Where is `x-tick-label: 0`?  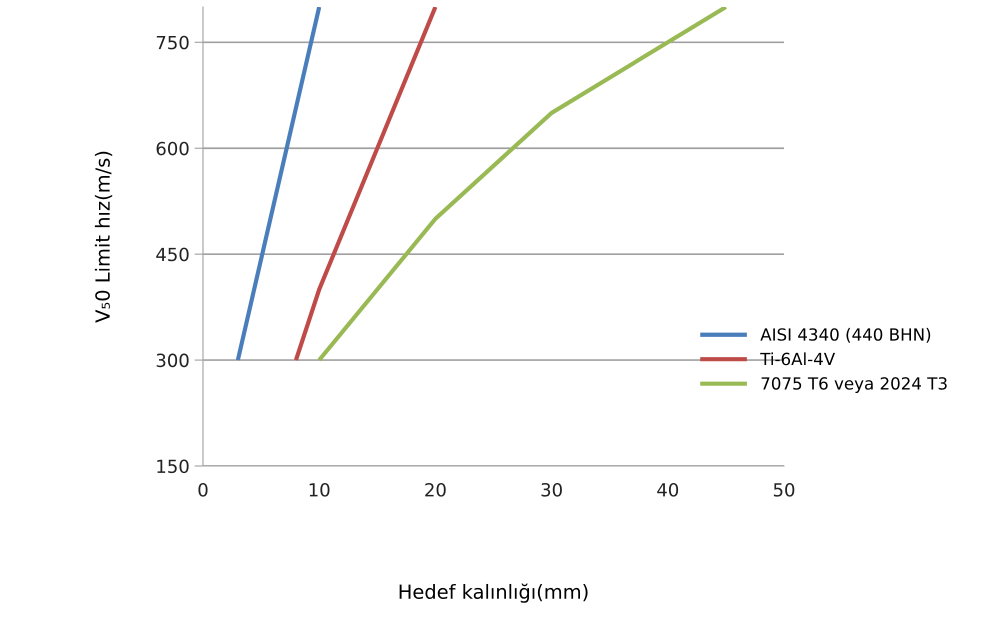
x-tick-label: 0 is located at coordinates (203, 489).